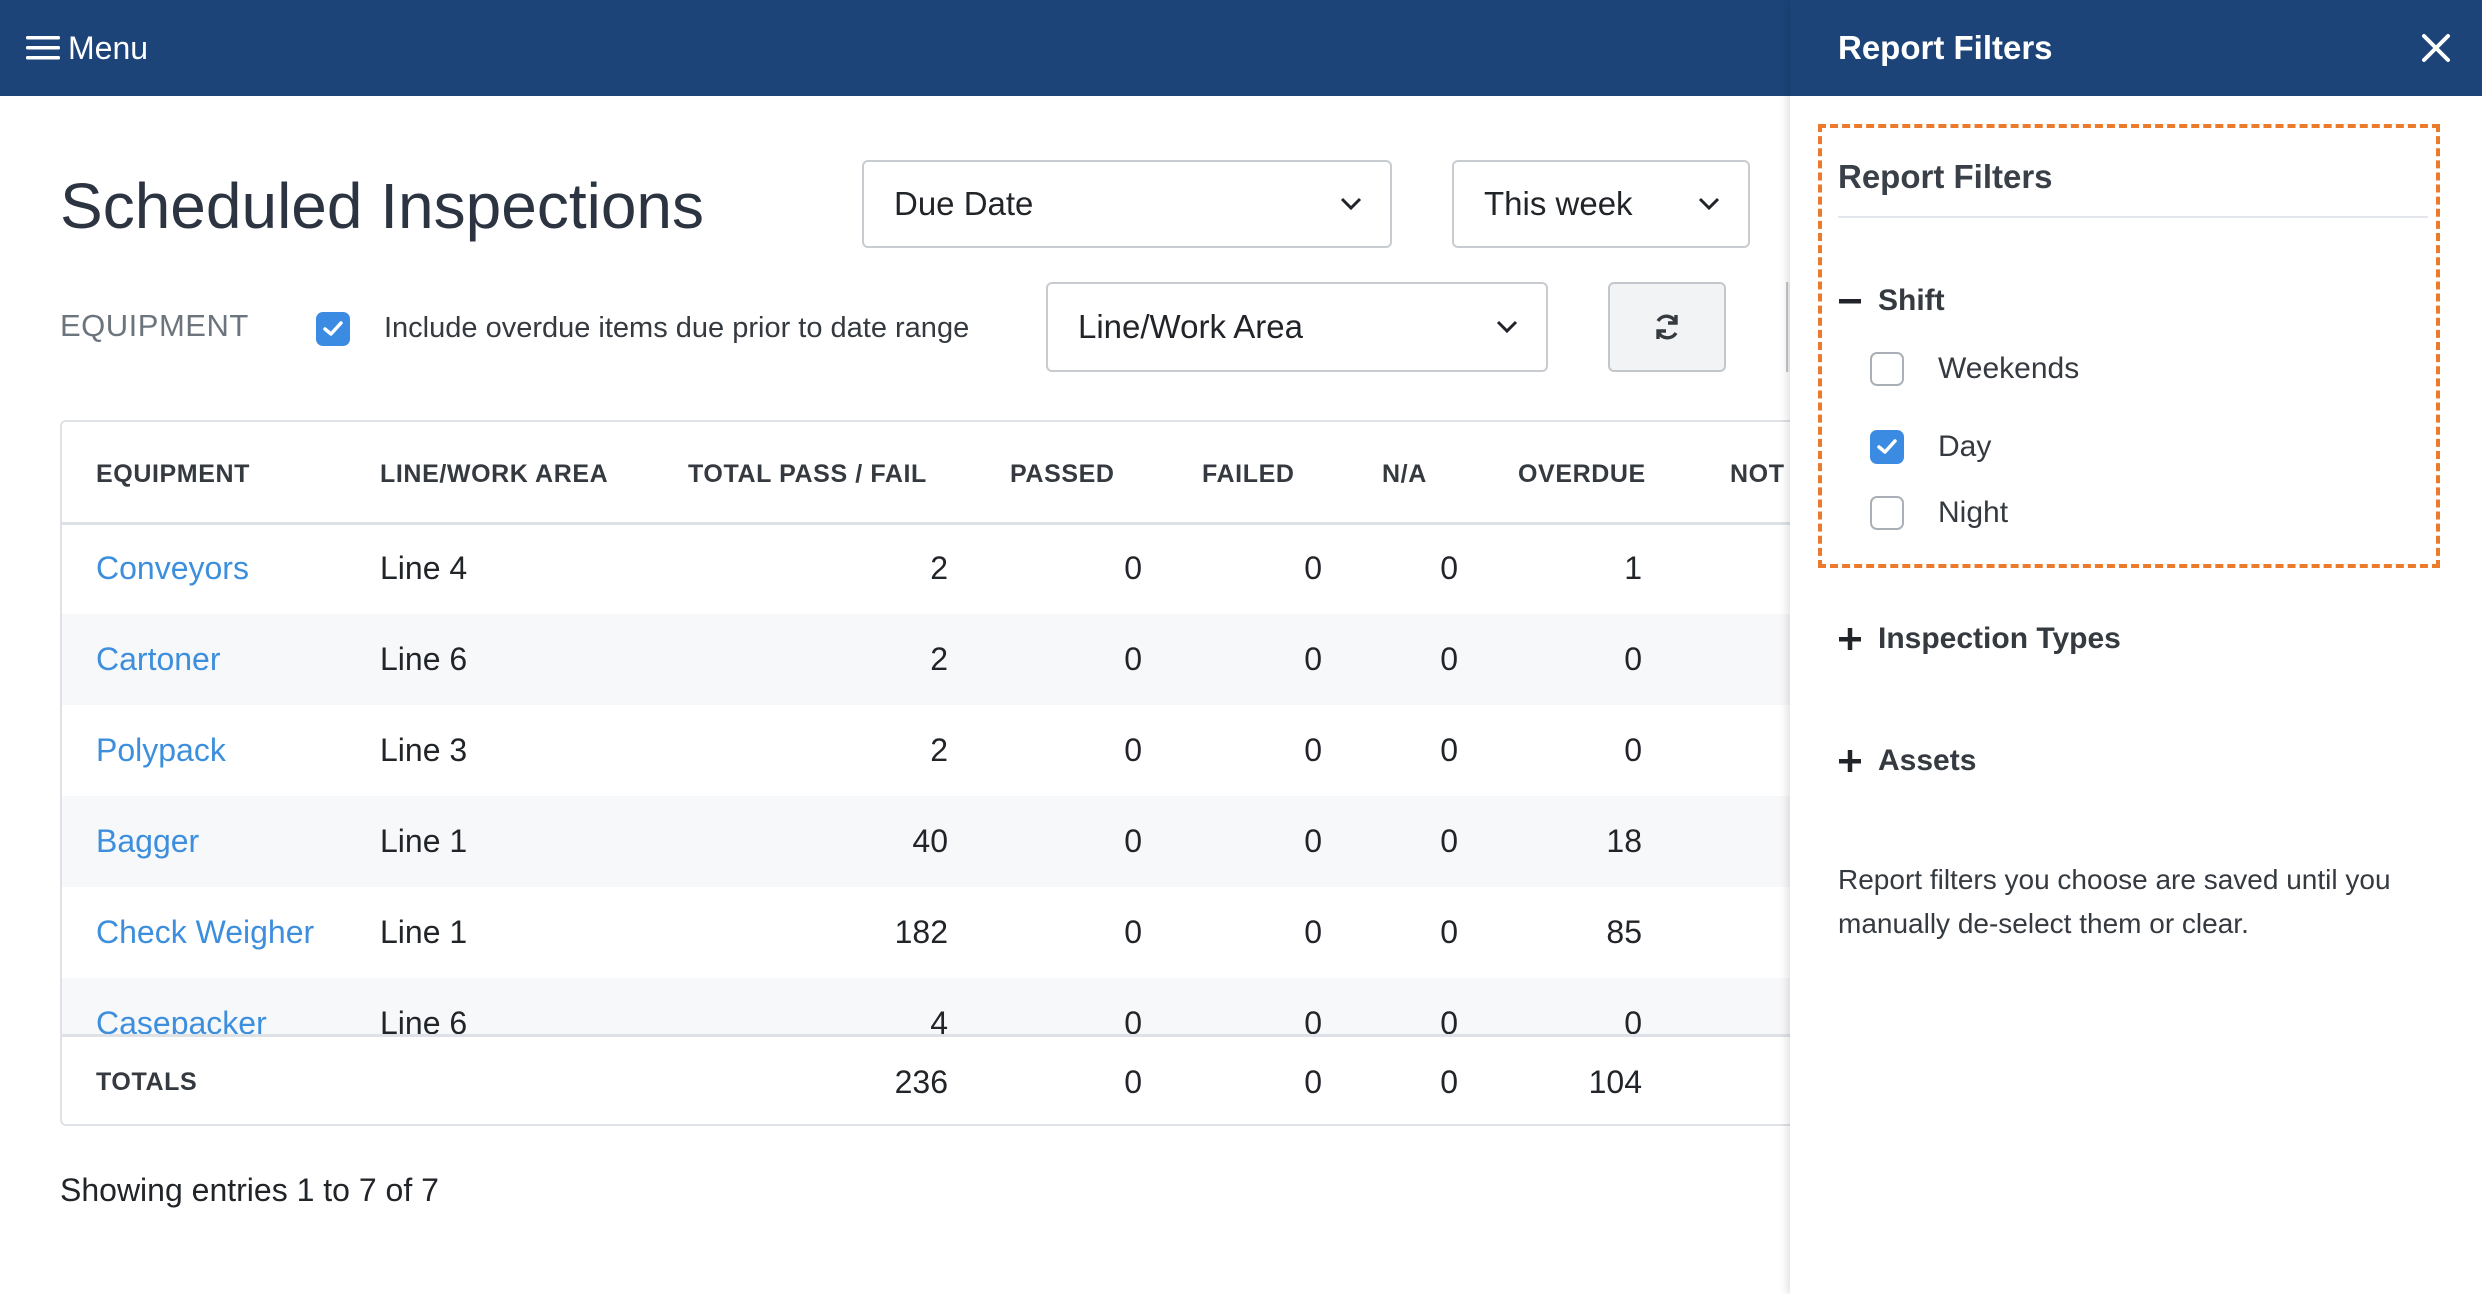  I want to click on day-checkbox, so click(1887, 447).